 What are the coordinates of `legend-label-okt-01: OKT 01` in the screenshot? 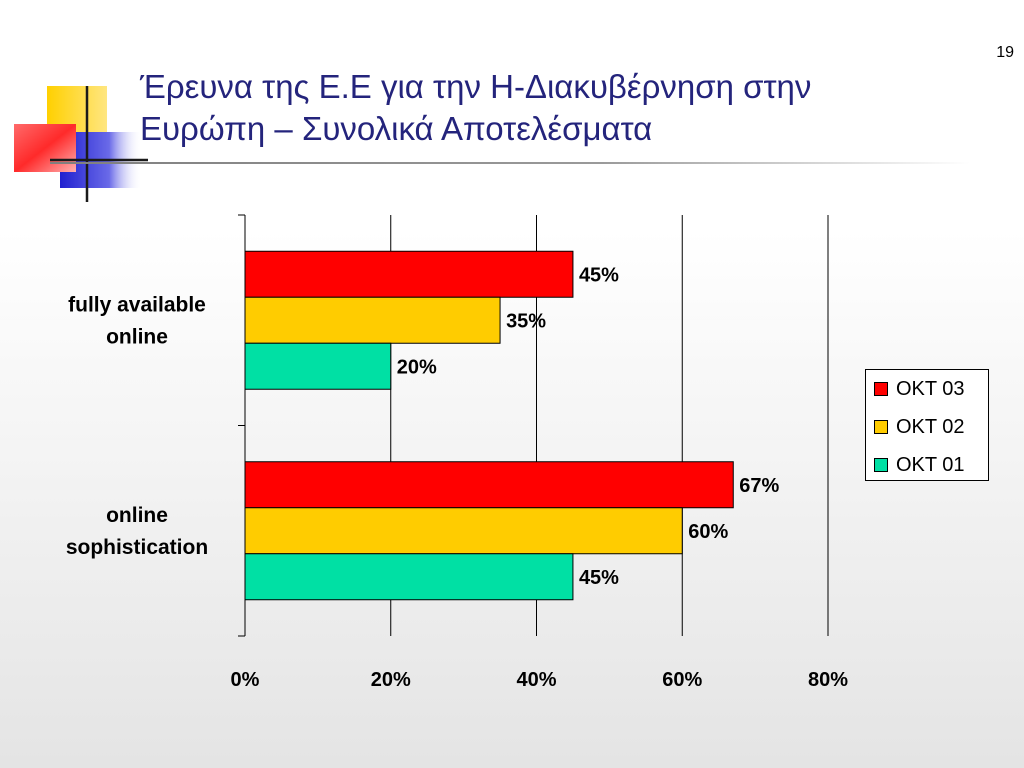 It's located at (930, 464).